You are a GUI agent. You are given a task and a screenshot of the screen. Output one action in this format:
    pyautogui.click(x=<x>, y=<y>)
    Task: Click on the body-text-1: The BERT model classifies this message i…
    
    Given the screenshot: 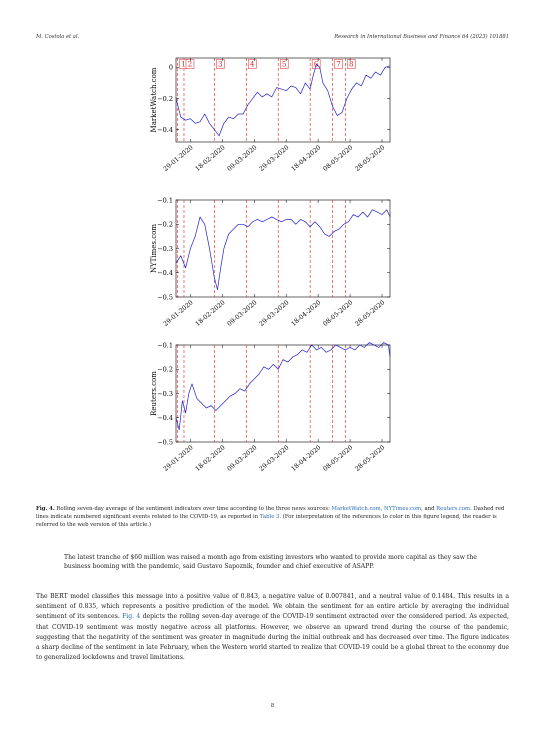 What is the action you would take?
    pyautogui.click(x=272, y=607)
    